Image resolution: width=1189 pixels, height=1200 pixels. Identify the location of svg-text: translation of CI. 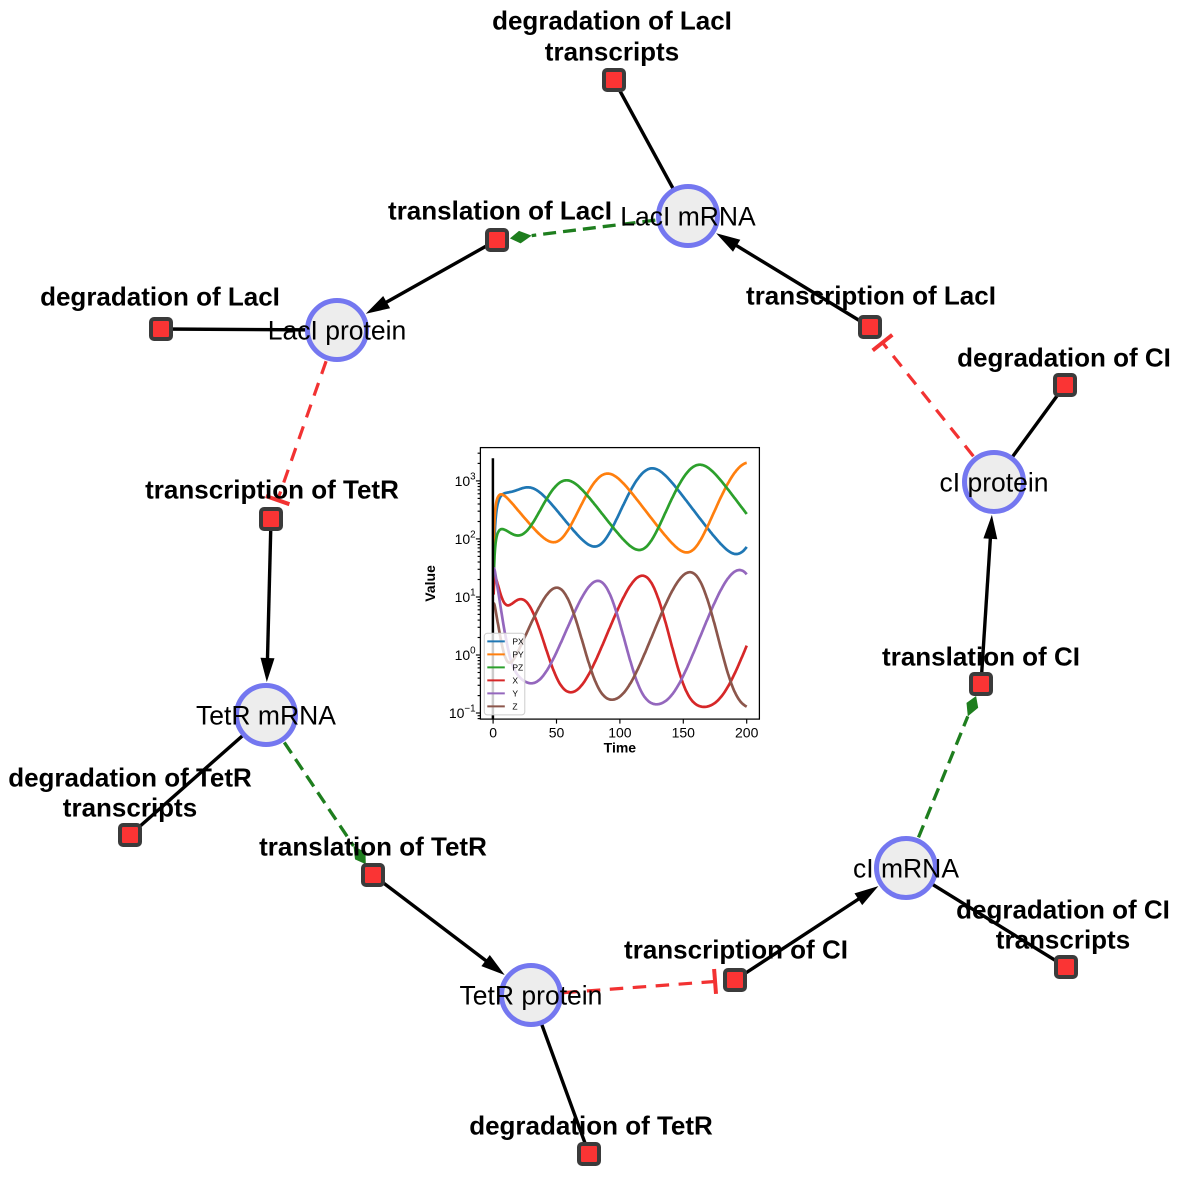
(981, 657).